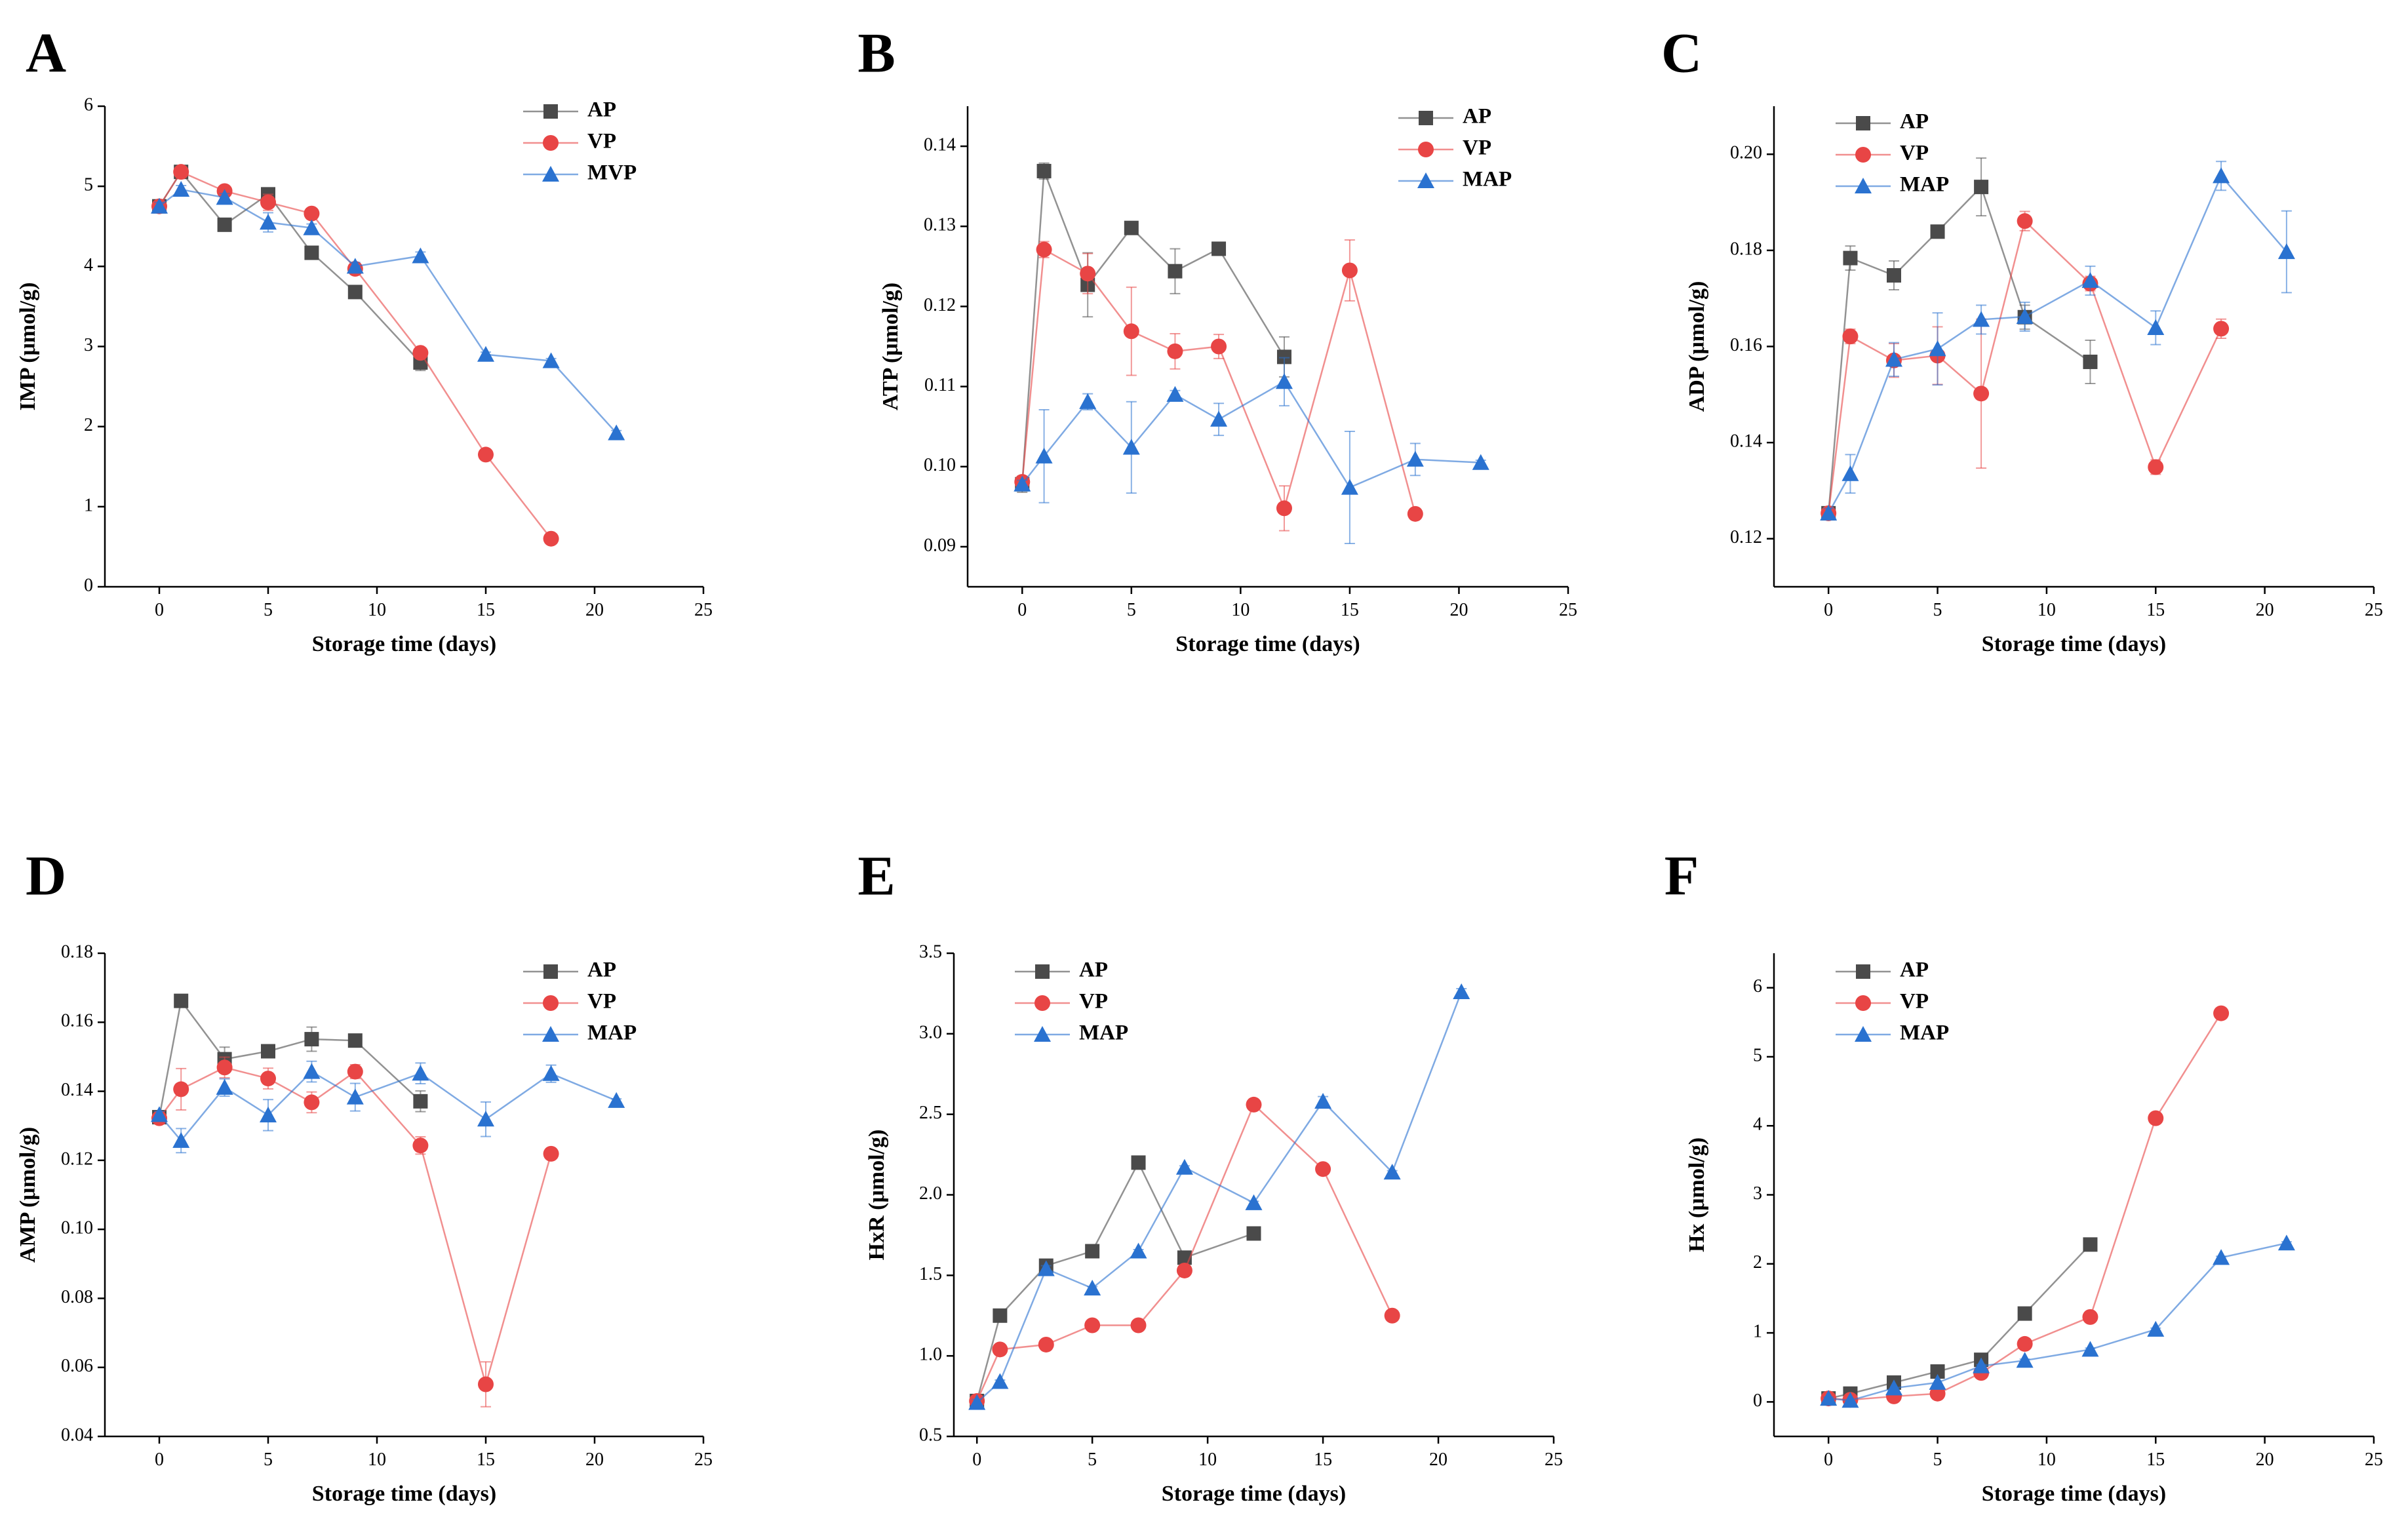 Image resolution: width=2402 pixels, height=1540 pixels. Describe the element at coordinates (1042, 971) in the screenshot. I see `panel-e-legend-ap-marker` at that location.